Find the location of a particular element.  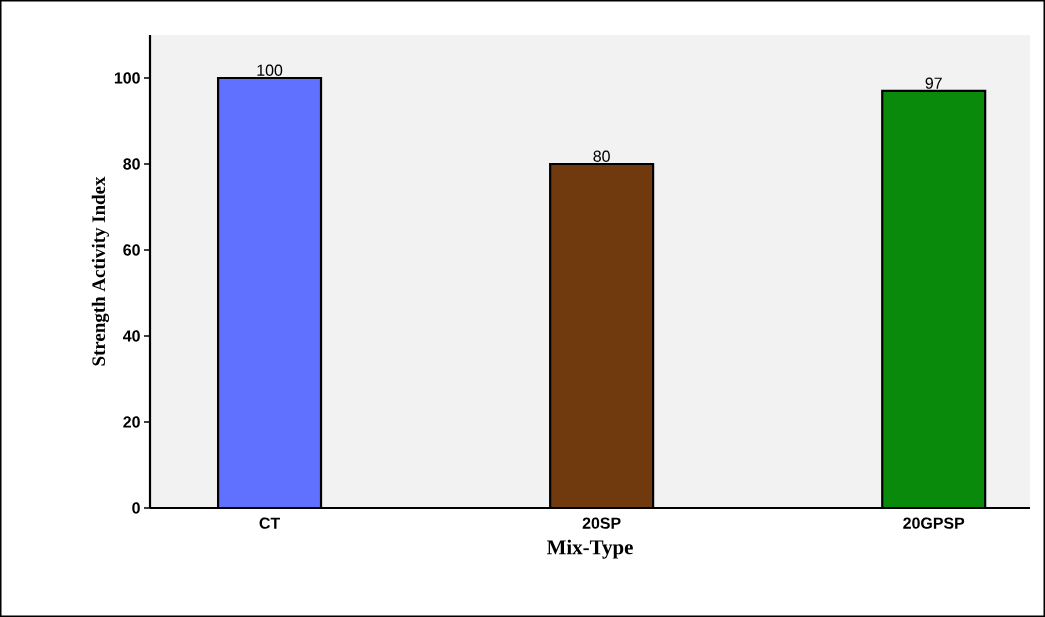

data-label: 80 is located at coordinates (601, 156).